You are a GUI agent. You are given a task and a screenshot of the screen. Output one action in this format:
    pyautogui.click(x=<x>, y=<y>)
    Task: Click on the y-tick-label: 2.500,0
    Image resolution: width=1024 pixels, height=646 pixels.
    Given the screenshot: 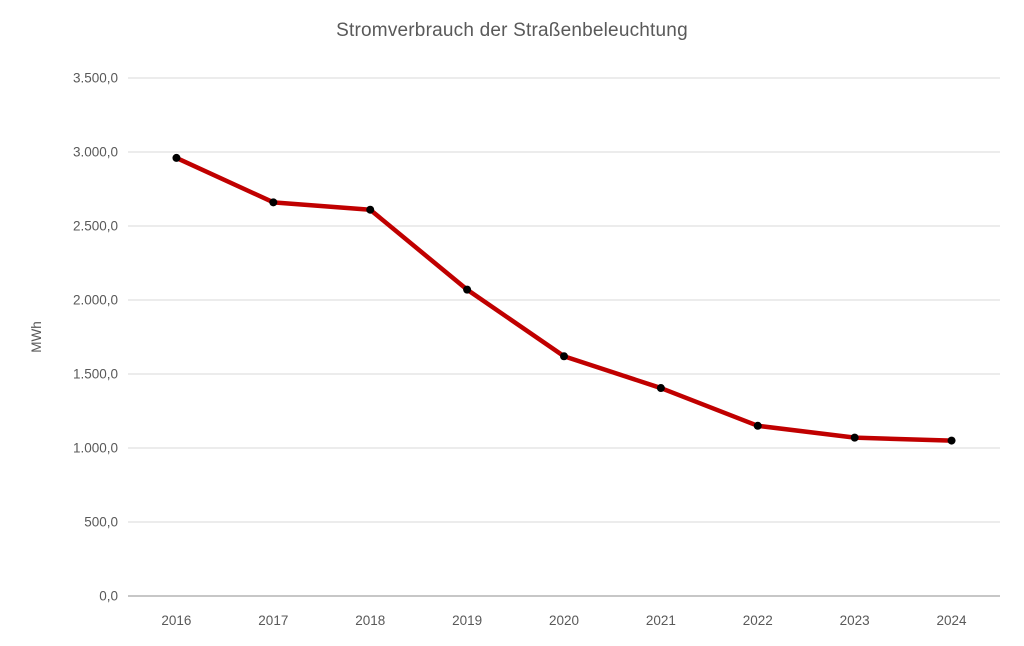 What is the action you would take?
    pyautogui.click(x=95, y=226)
    